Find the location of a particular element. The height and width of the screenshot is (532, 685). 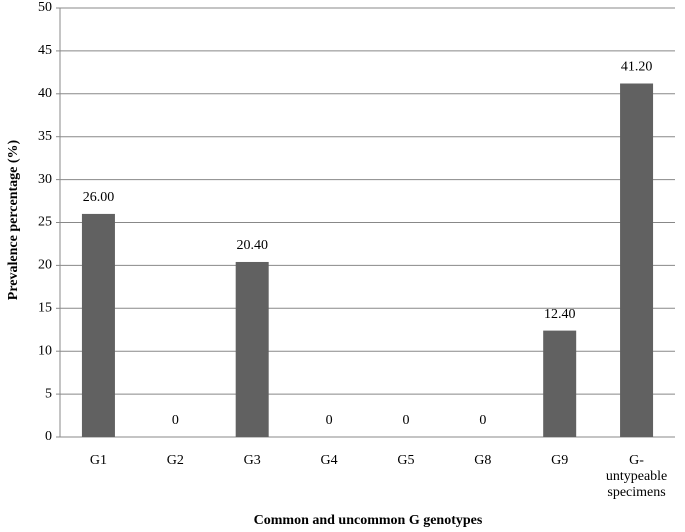

x-tick-label: G4 is located at coordinates (329, 460).